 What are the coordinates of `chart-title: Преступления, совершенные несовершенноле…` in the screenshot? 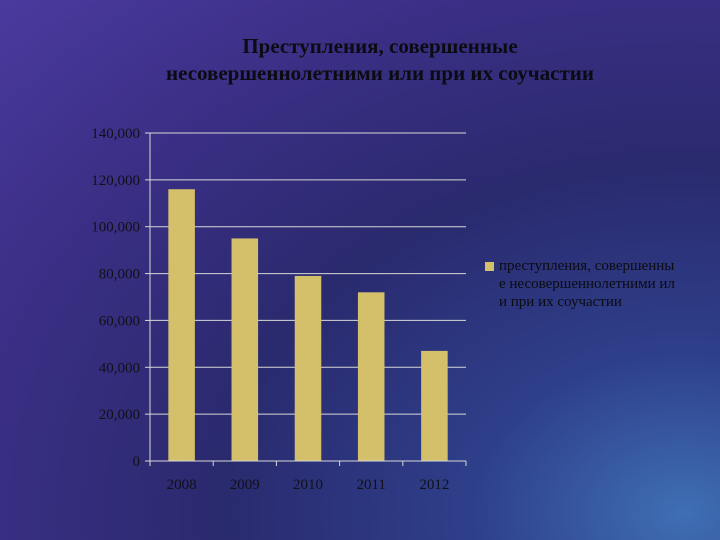 It's located at (380, 59).